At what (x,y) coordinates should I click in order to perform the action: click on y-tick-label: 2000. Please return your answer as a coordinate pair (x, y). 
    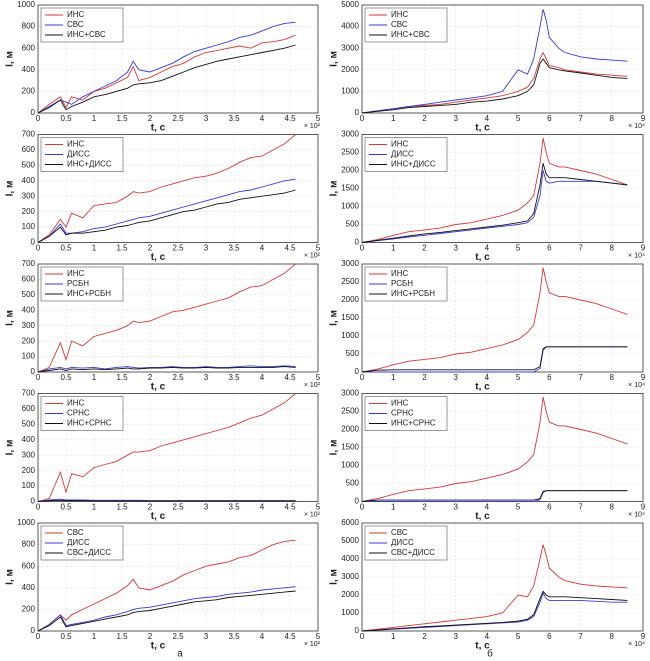
    Looking at the image, I should click on (350, 170).